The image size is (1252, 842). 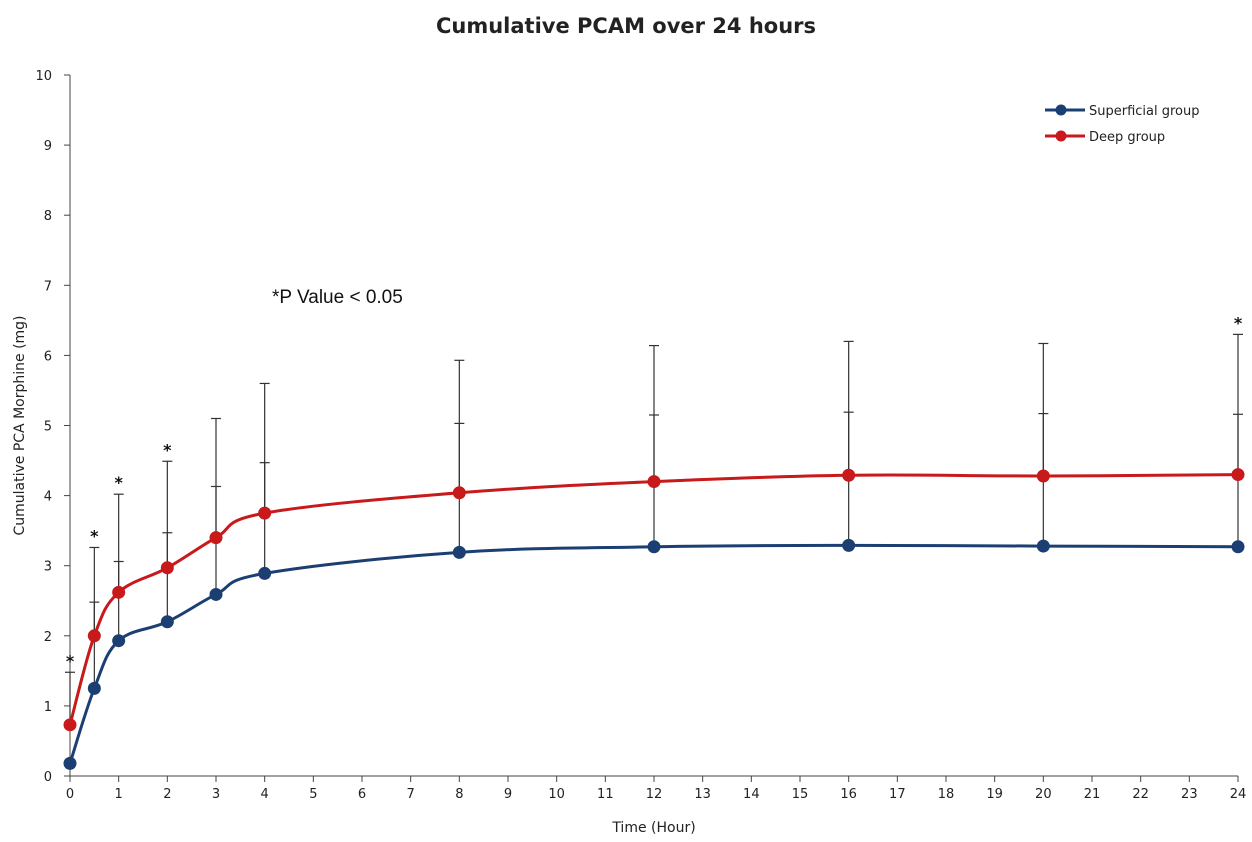 I want to click on x-tick-label: 24, so click(x=1238, y=794).